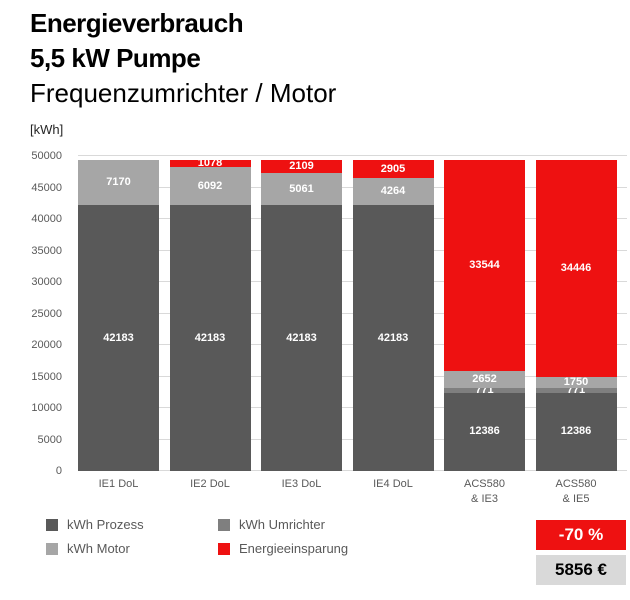 The width and height of the screenshot is (630, 600). I want to click on savings-percent-value: -70 %, so click(581, 534).